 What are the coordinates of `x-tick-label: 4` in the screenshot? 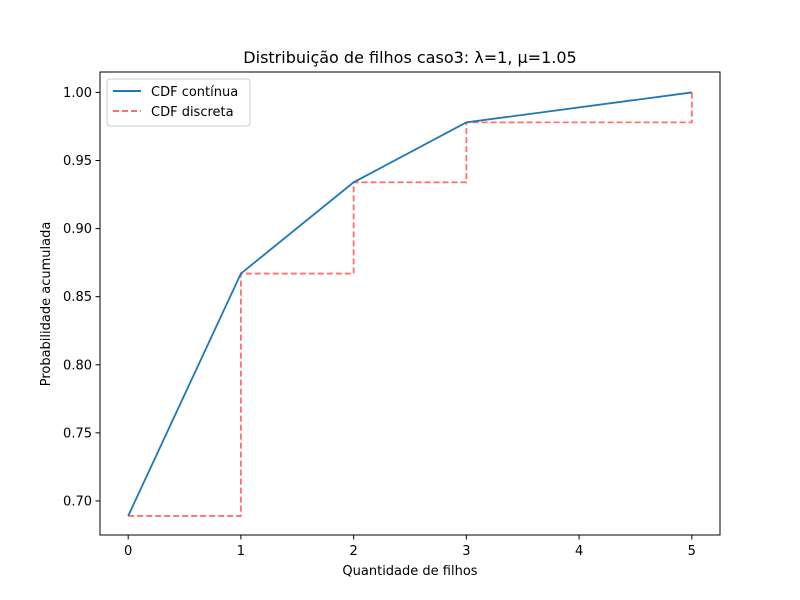 It's located at (579, 551).